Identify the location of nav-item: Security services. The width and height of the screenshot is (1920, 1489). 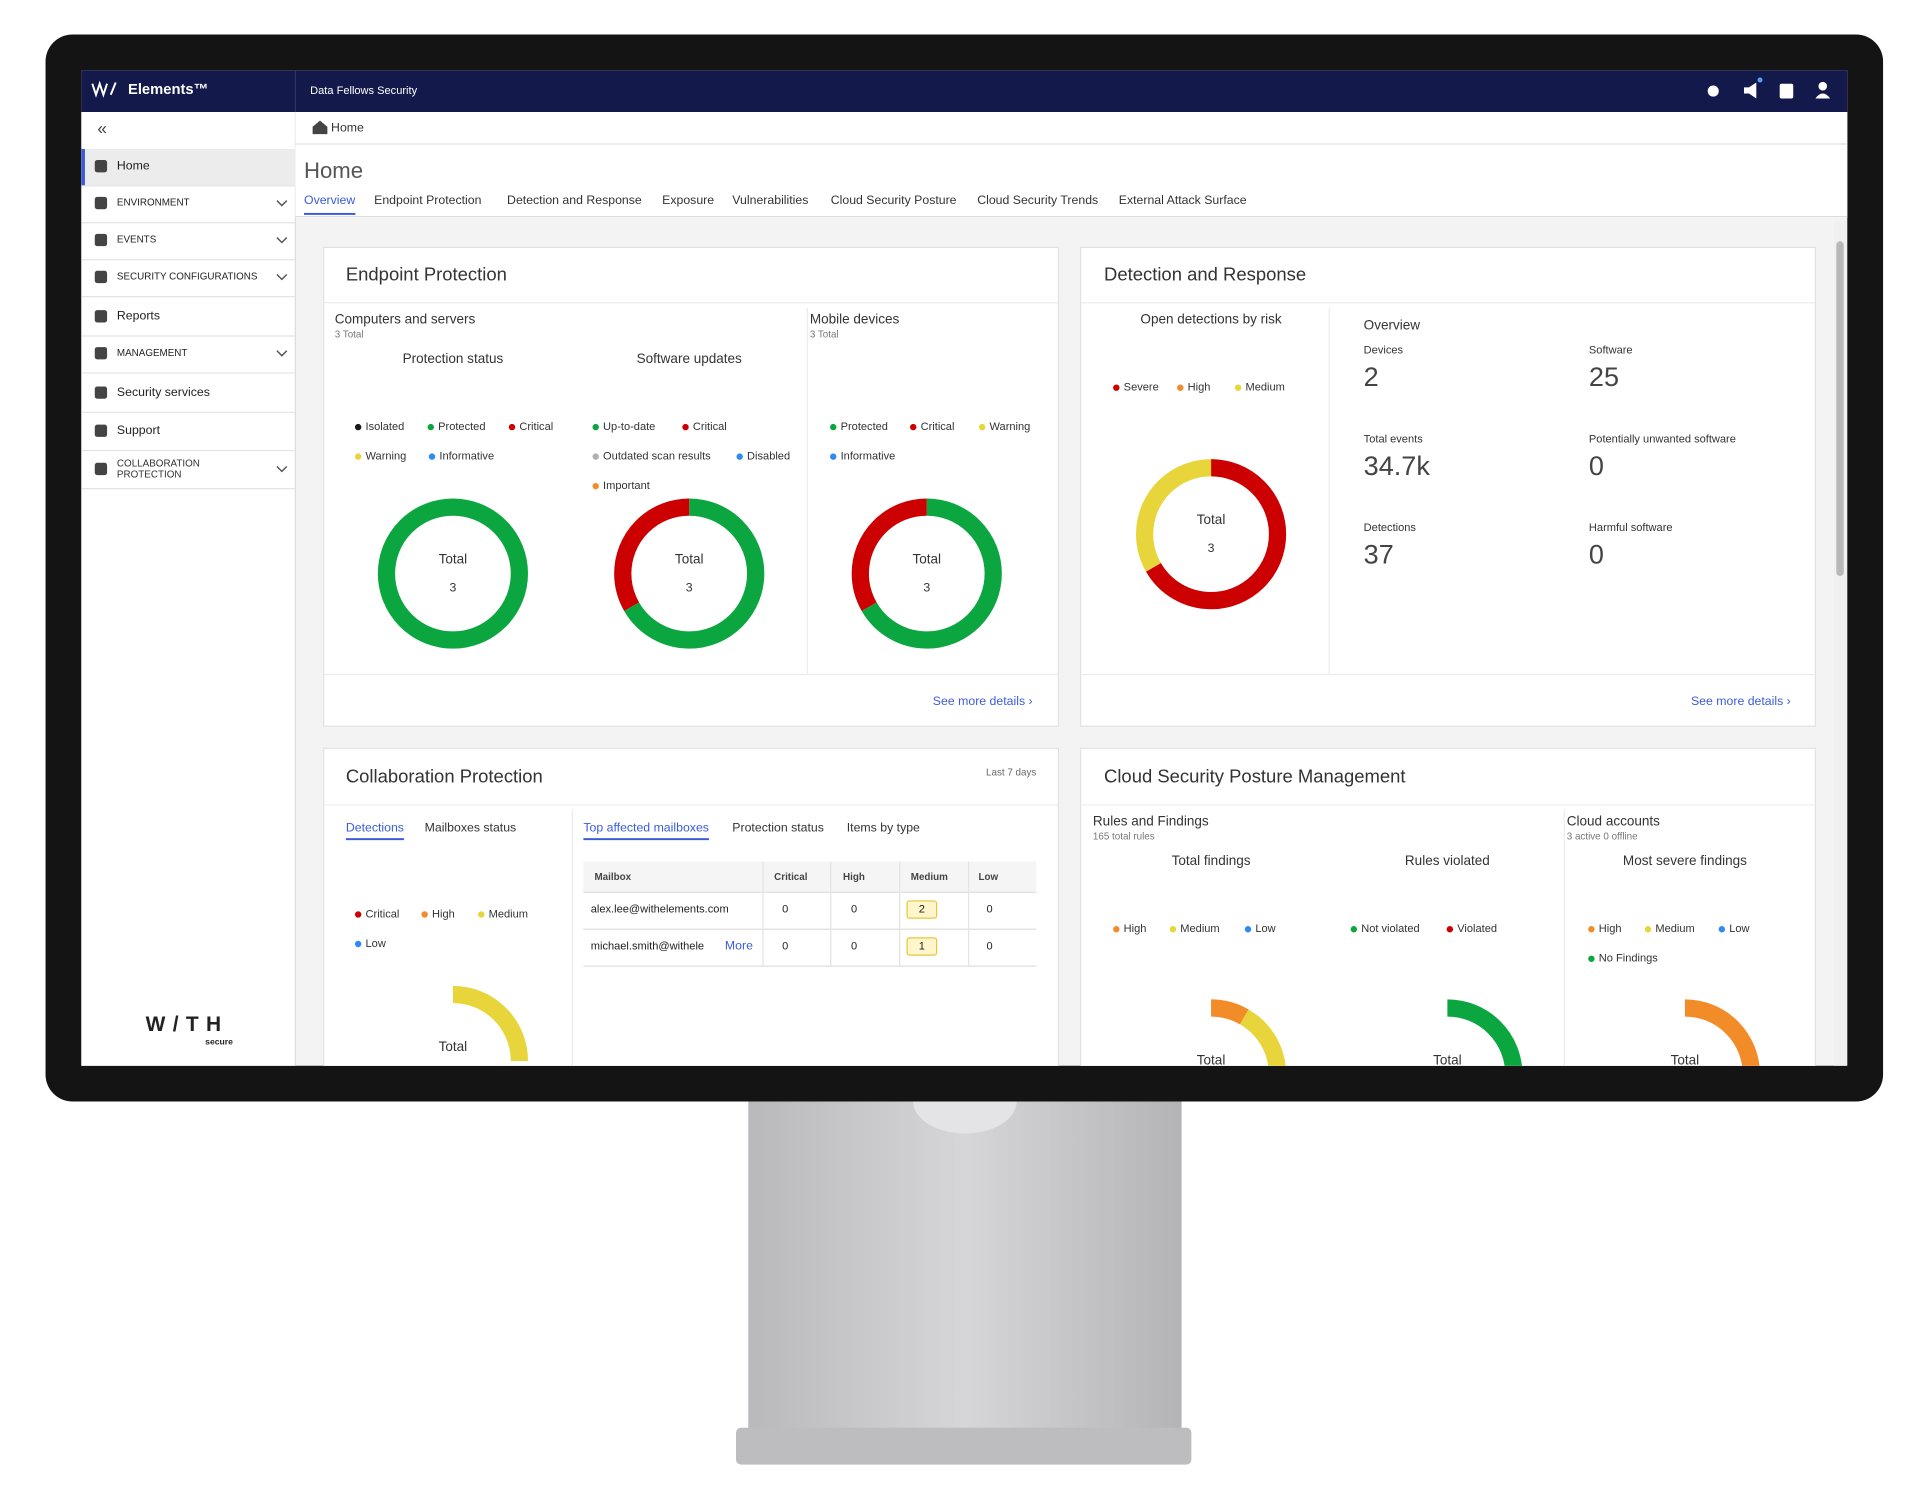
(163, 392).